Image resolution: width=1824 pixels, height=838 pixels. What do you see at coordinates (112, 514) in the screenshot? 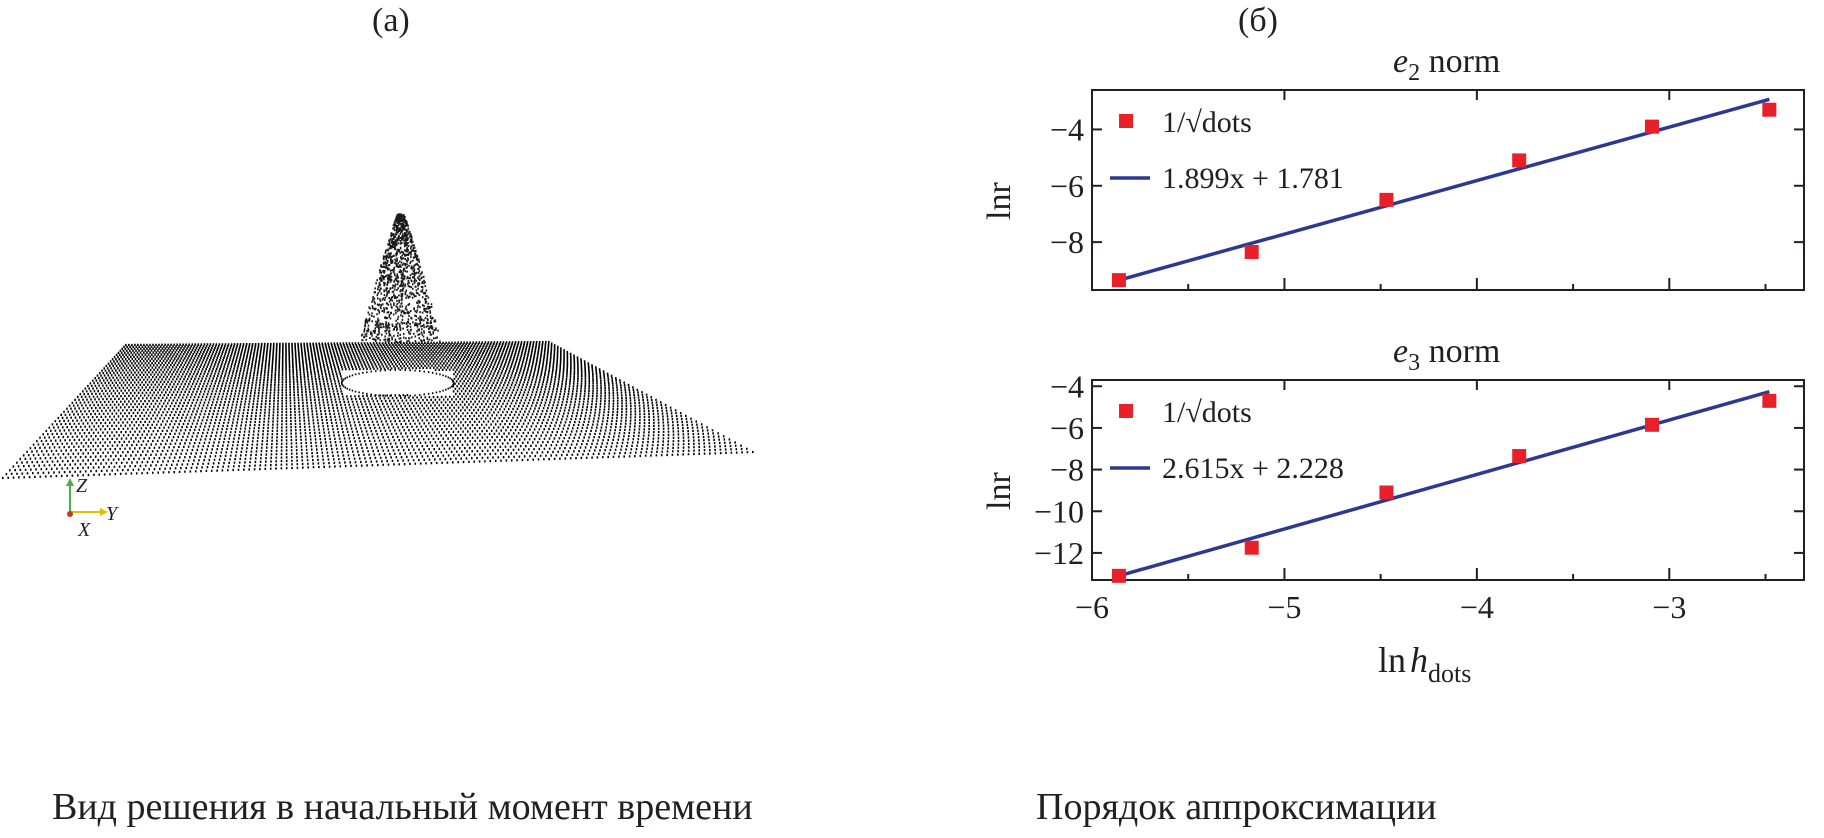
I see `y-axis-label: Y` at bounding box center [112, 514].